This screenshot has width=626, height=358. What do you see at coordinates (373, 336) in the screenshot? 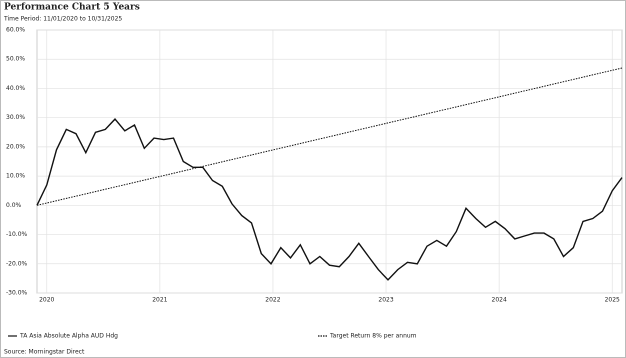
I see `legend-label: Target Return 8% per annum` at bounding box center [373, 336].